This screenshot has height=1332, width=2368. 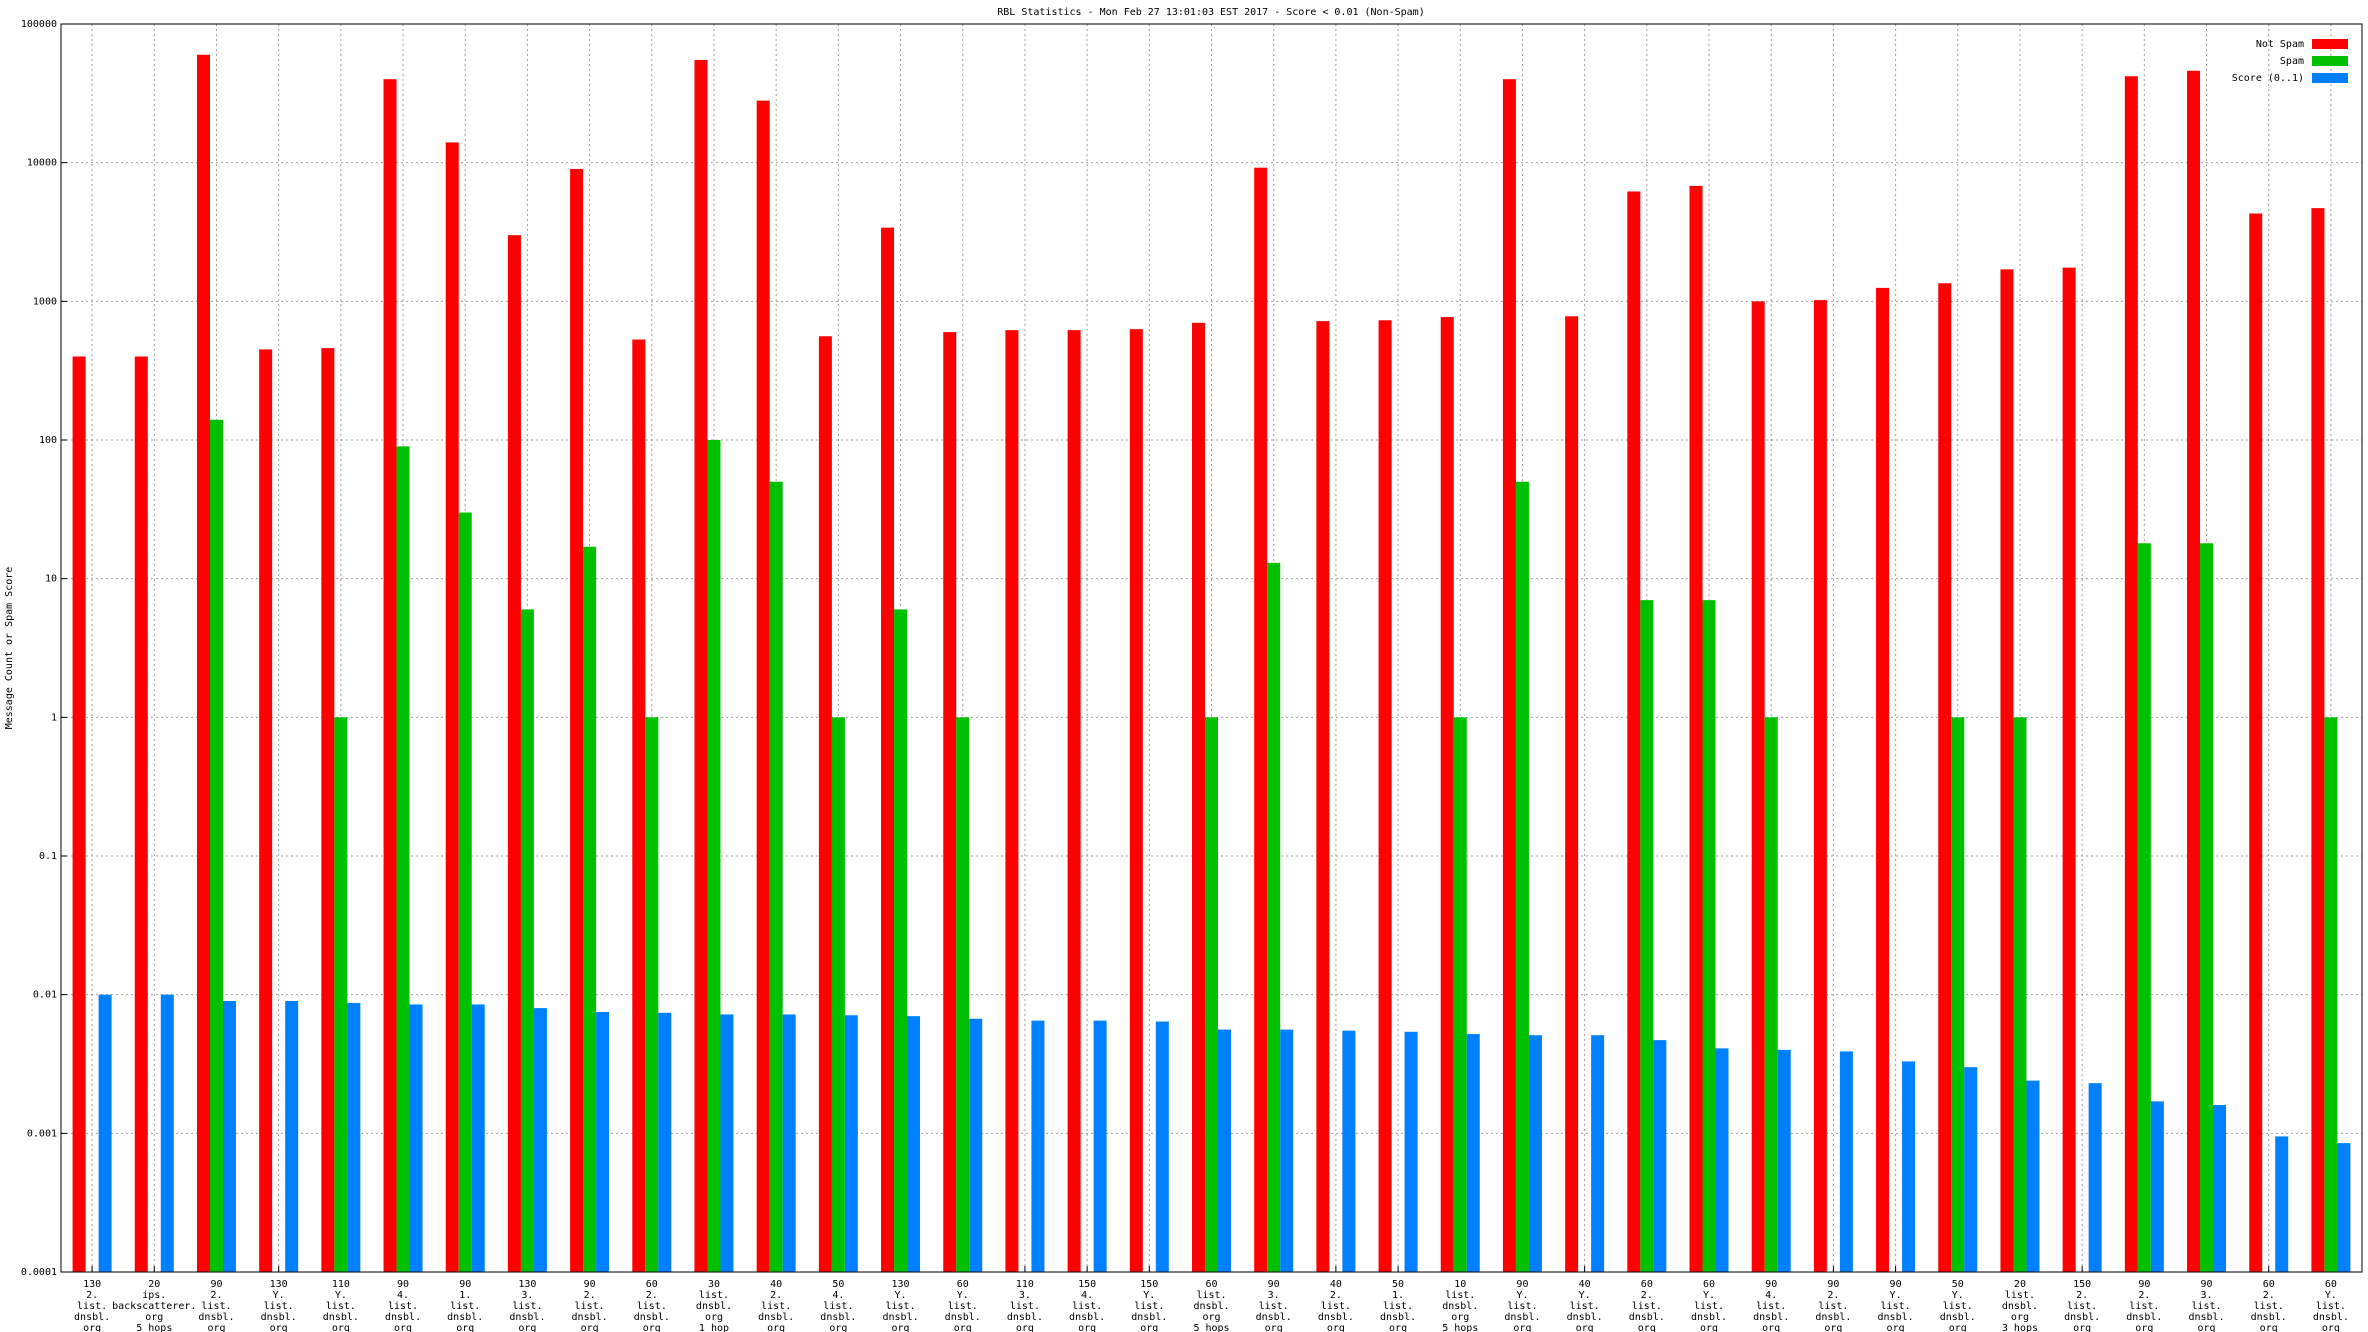 What do you see at coordinates (92, 1284) in the screenshot?
I see `x-tick-label-line: 130` at bounding box center [92, 1284].